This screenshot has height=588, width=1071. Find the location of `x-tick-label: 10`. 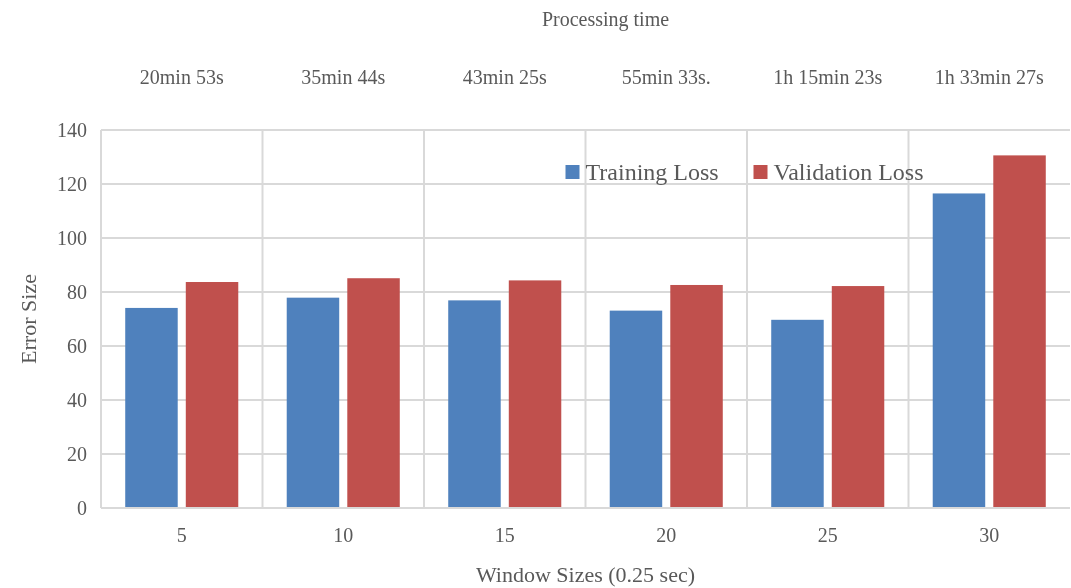

x-tick-label: 10 is located at coordinates (343, 535).